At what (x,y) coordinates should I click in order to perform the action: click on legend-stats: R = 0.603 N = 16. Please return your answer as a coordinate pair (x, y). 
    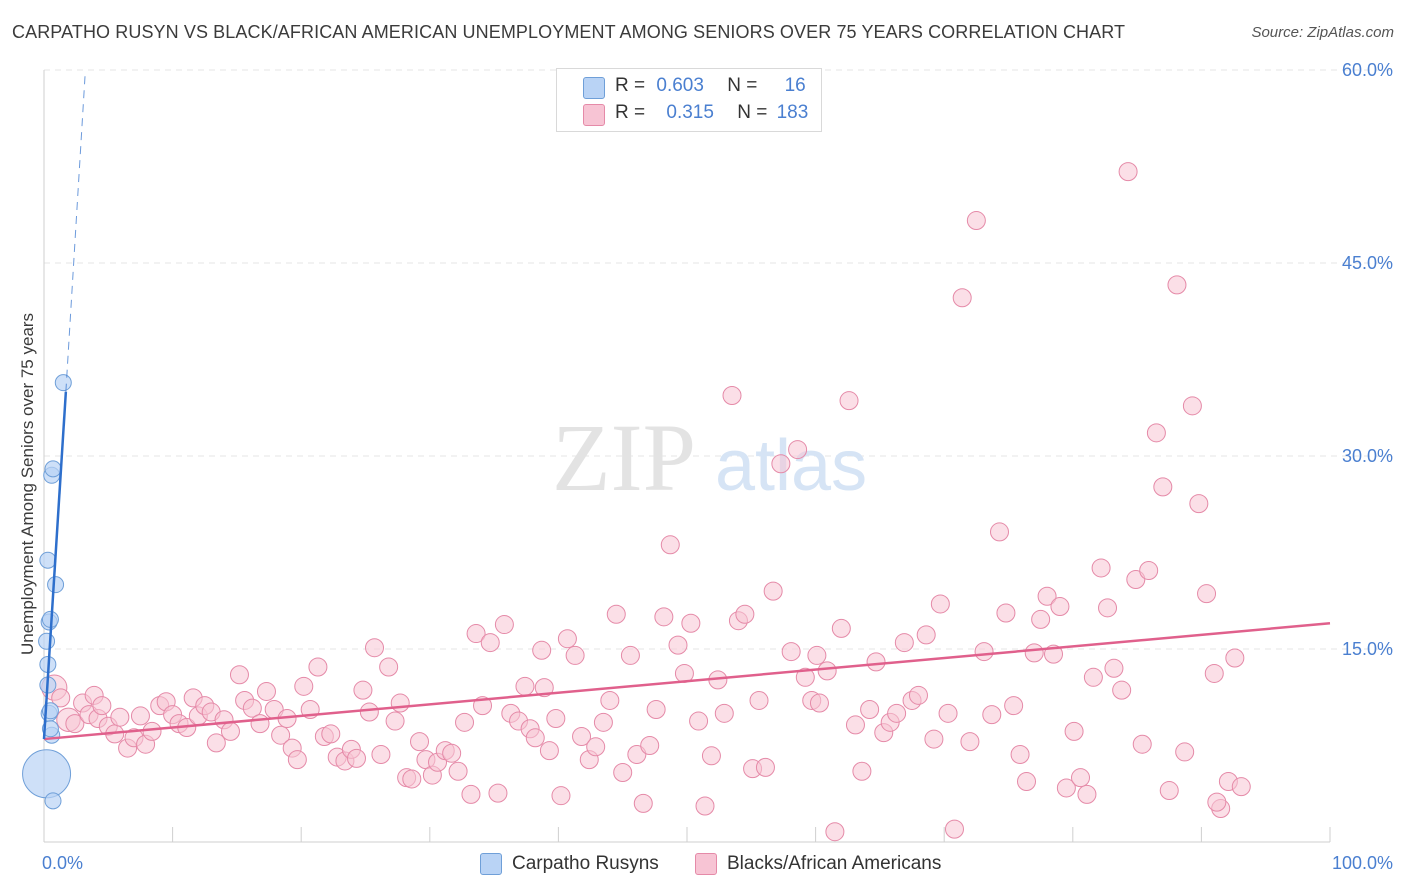
    Looking at the image, I should click on (710, 86).